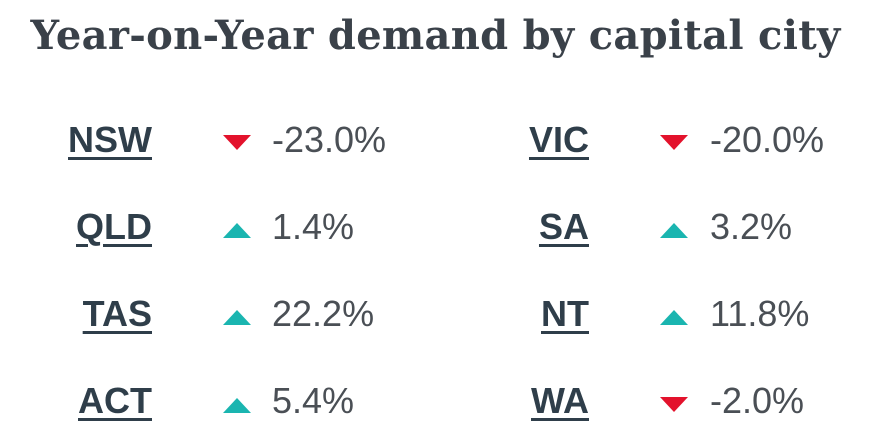  What do you see at coordinates (565, 313) in the screenshot?
I see `state-link-nt: NT` at bounding box center [565, 313].